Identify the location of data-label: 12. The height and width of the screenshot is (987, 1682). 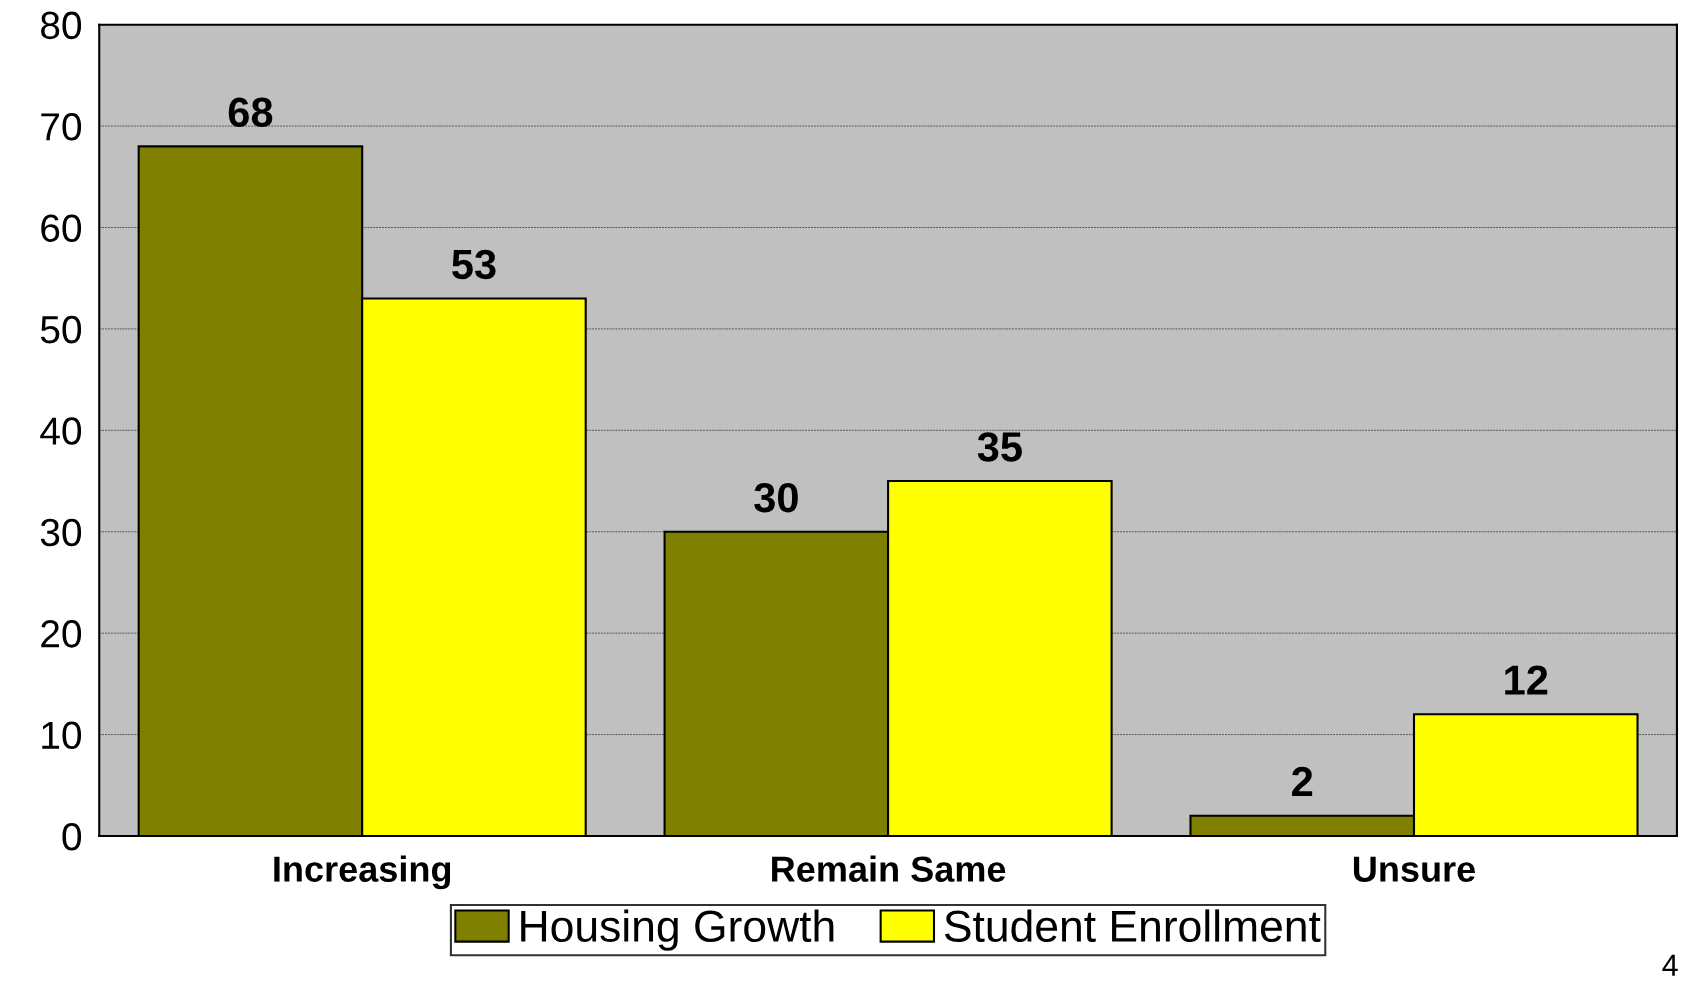
(1526, 680).